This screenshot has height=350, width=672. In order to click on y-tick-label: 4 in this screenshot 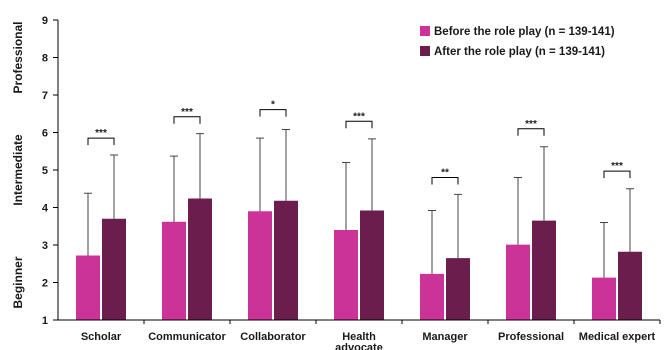, I will do `click(45, 209)`.